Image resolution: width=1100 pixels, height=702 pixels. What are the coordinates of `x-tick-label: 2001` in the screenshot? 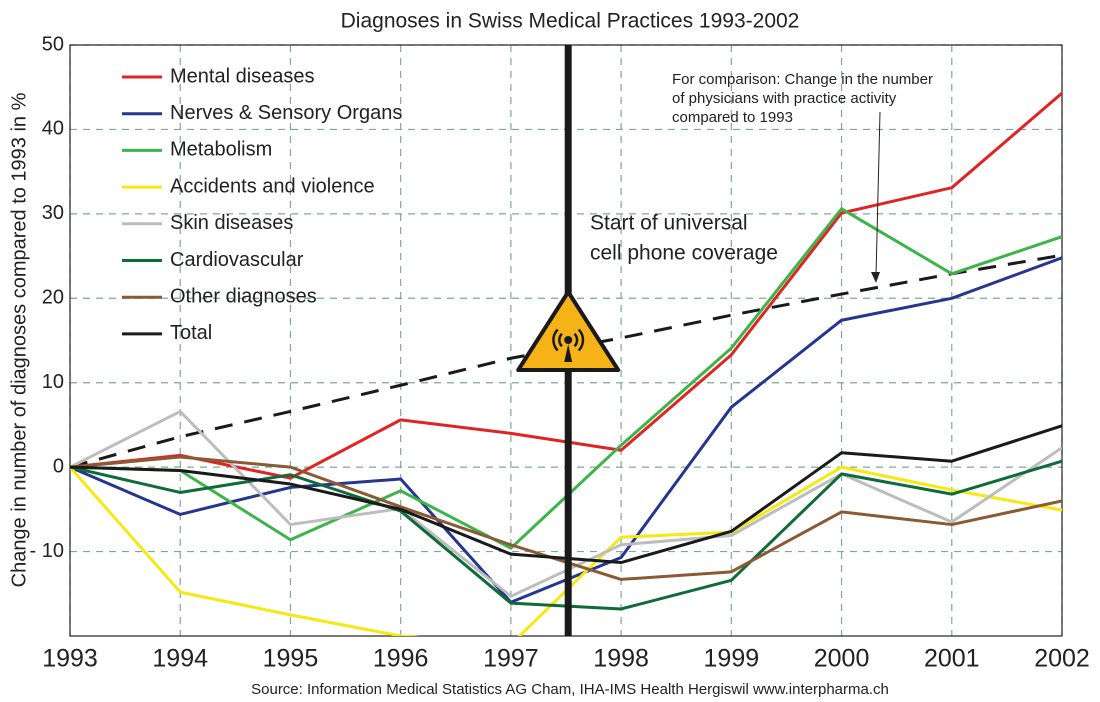 It's located at (952, 659).